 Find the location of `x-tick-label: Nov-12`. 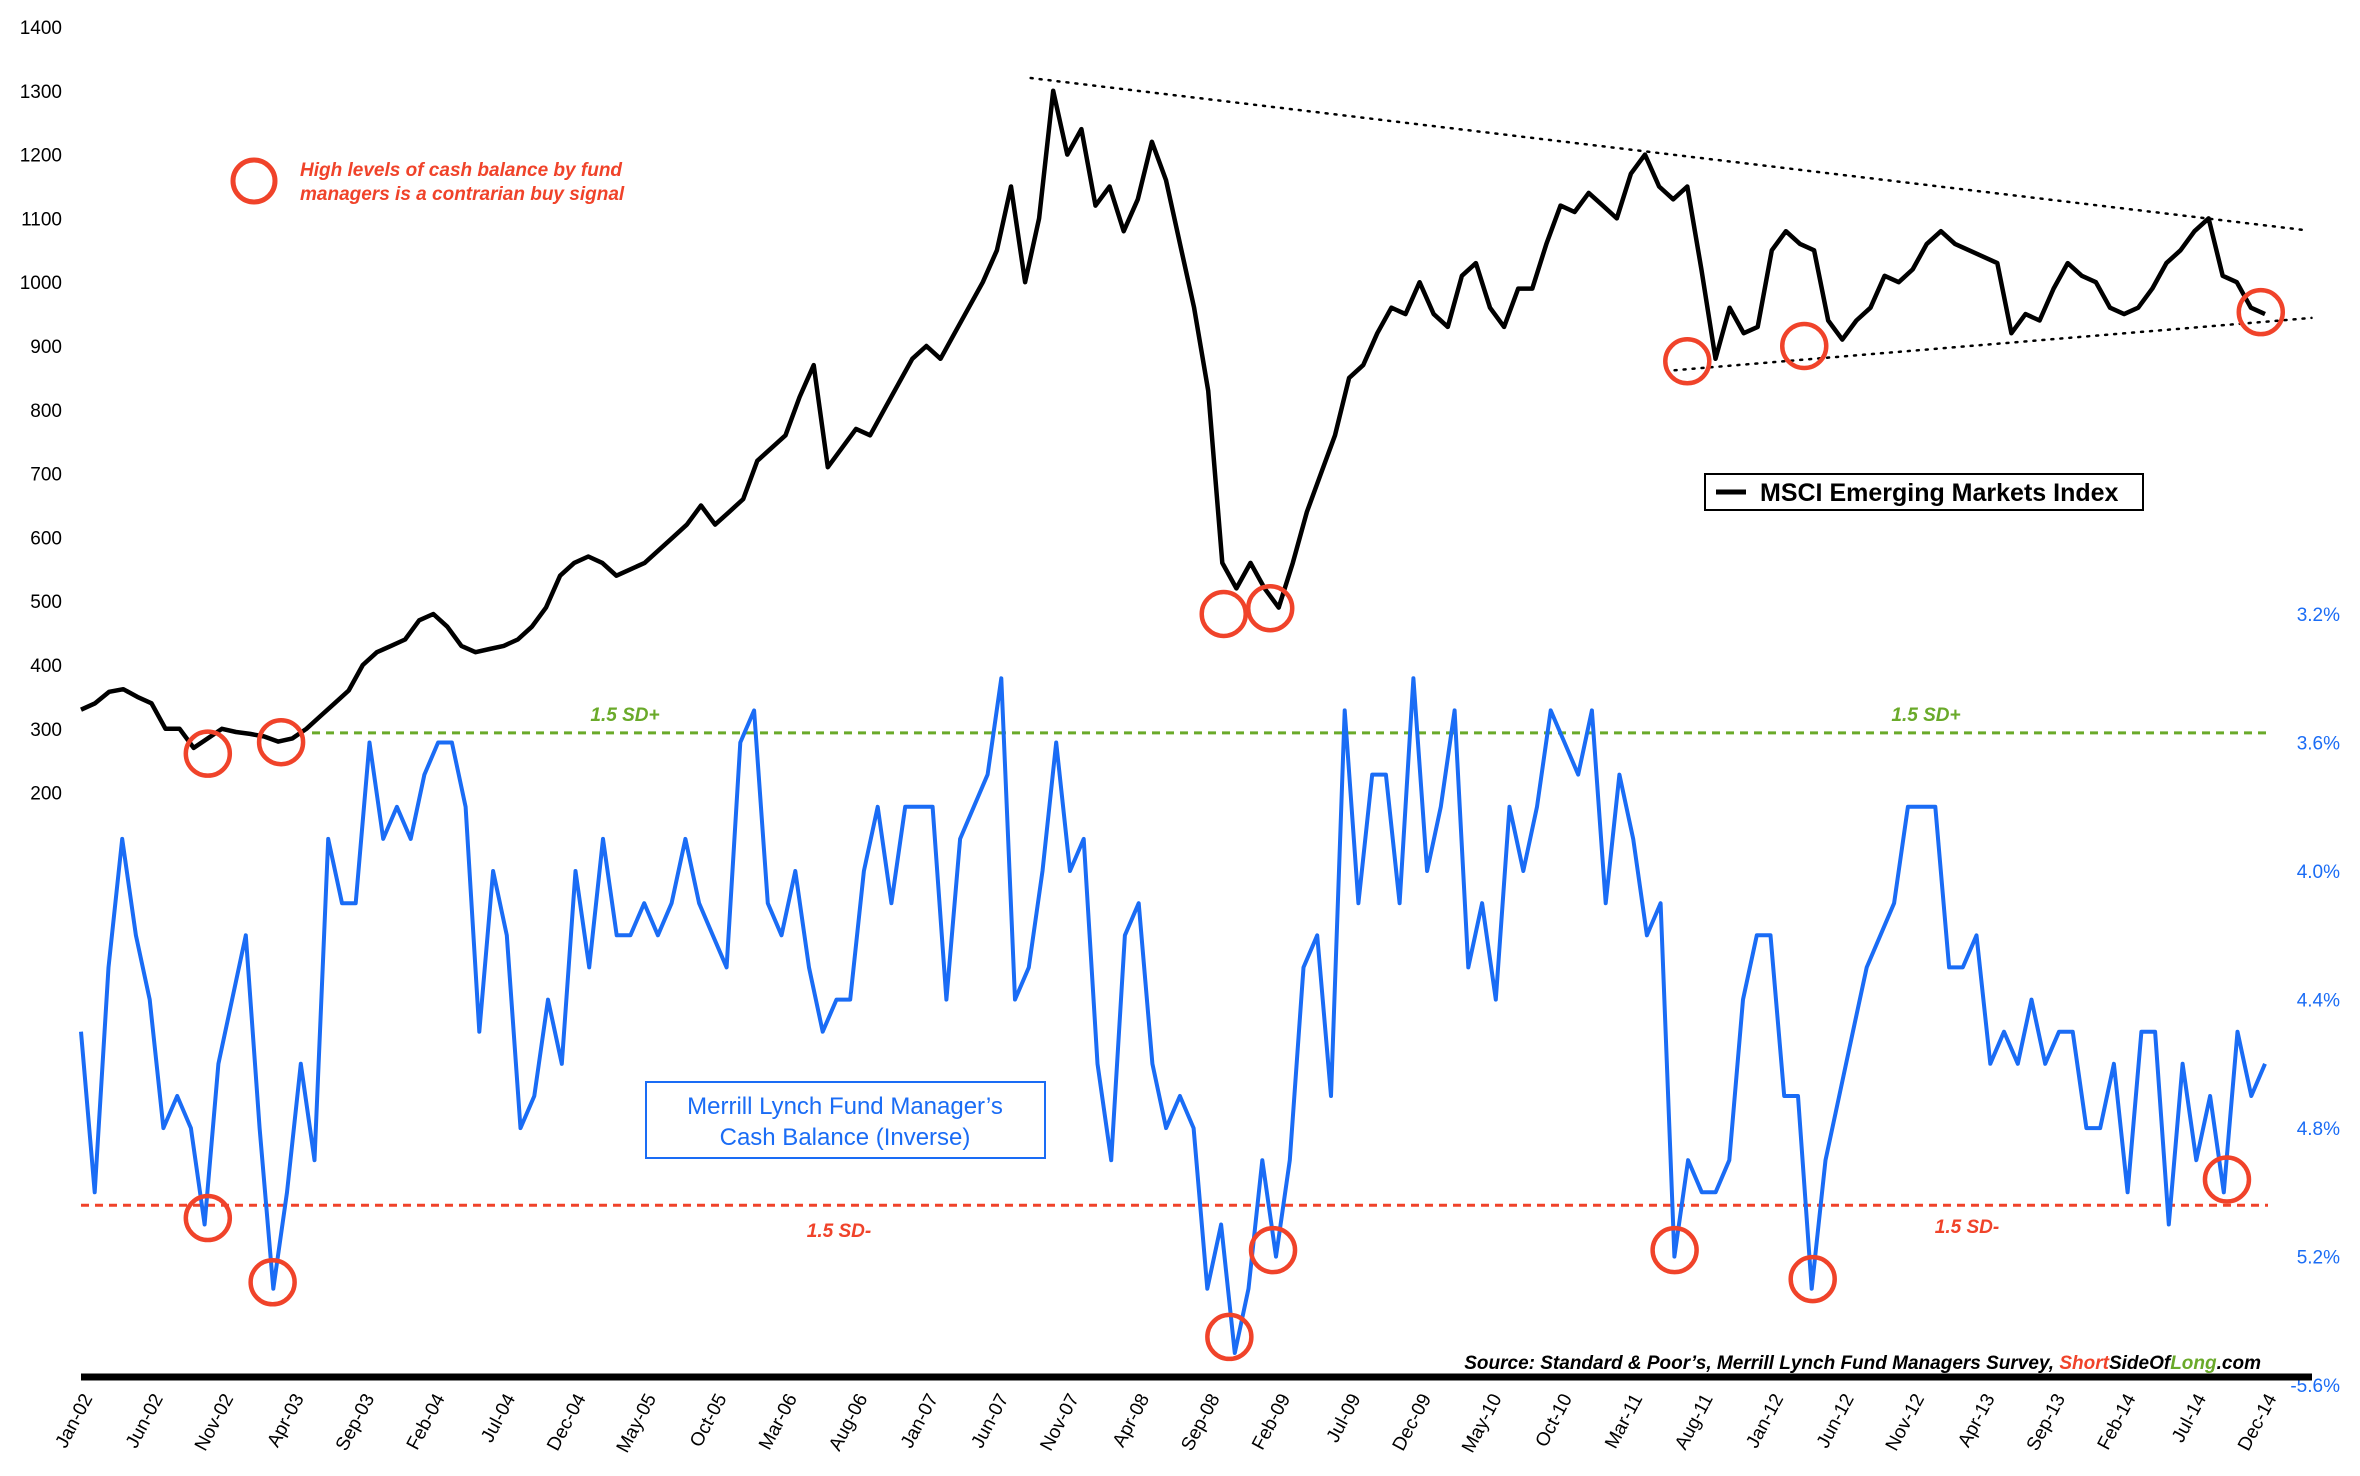

x-tick-label: Nov-12 is located at coordinates (1905, 1422).